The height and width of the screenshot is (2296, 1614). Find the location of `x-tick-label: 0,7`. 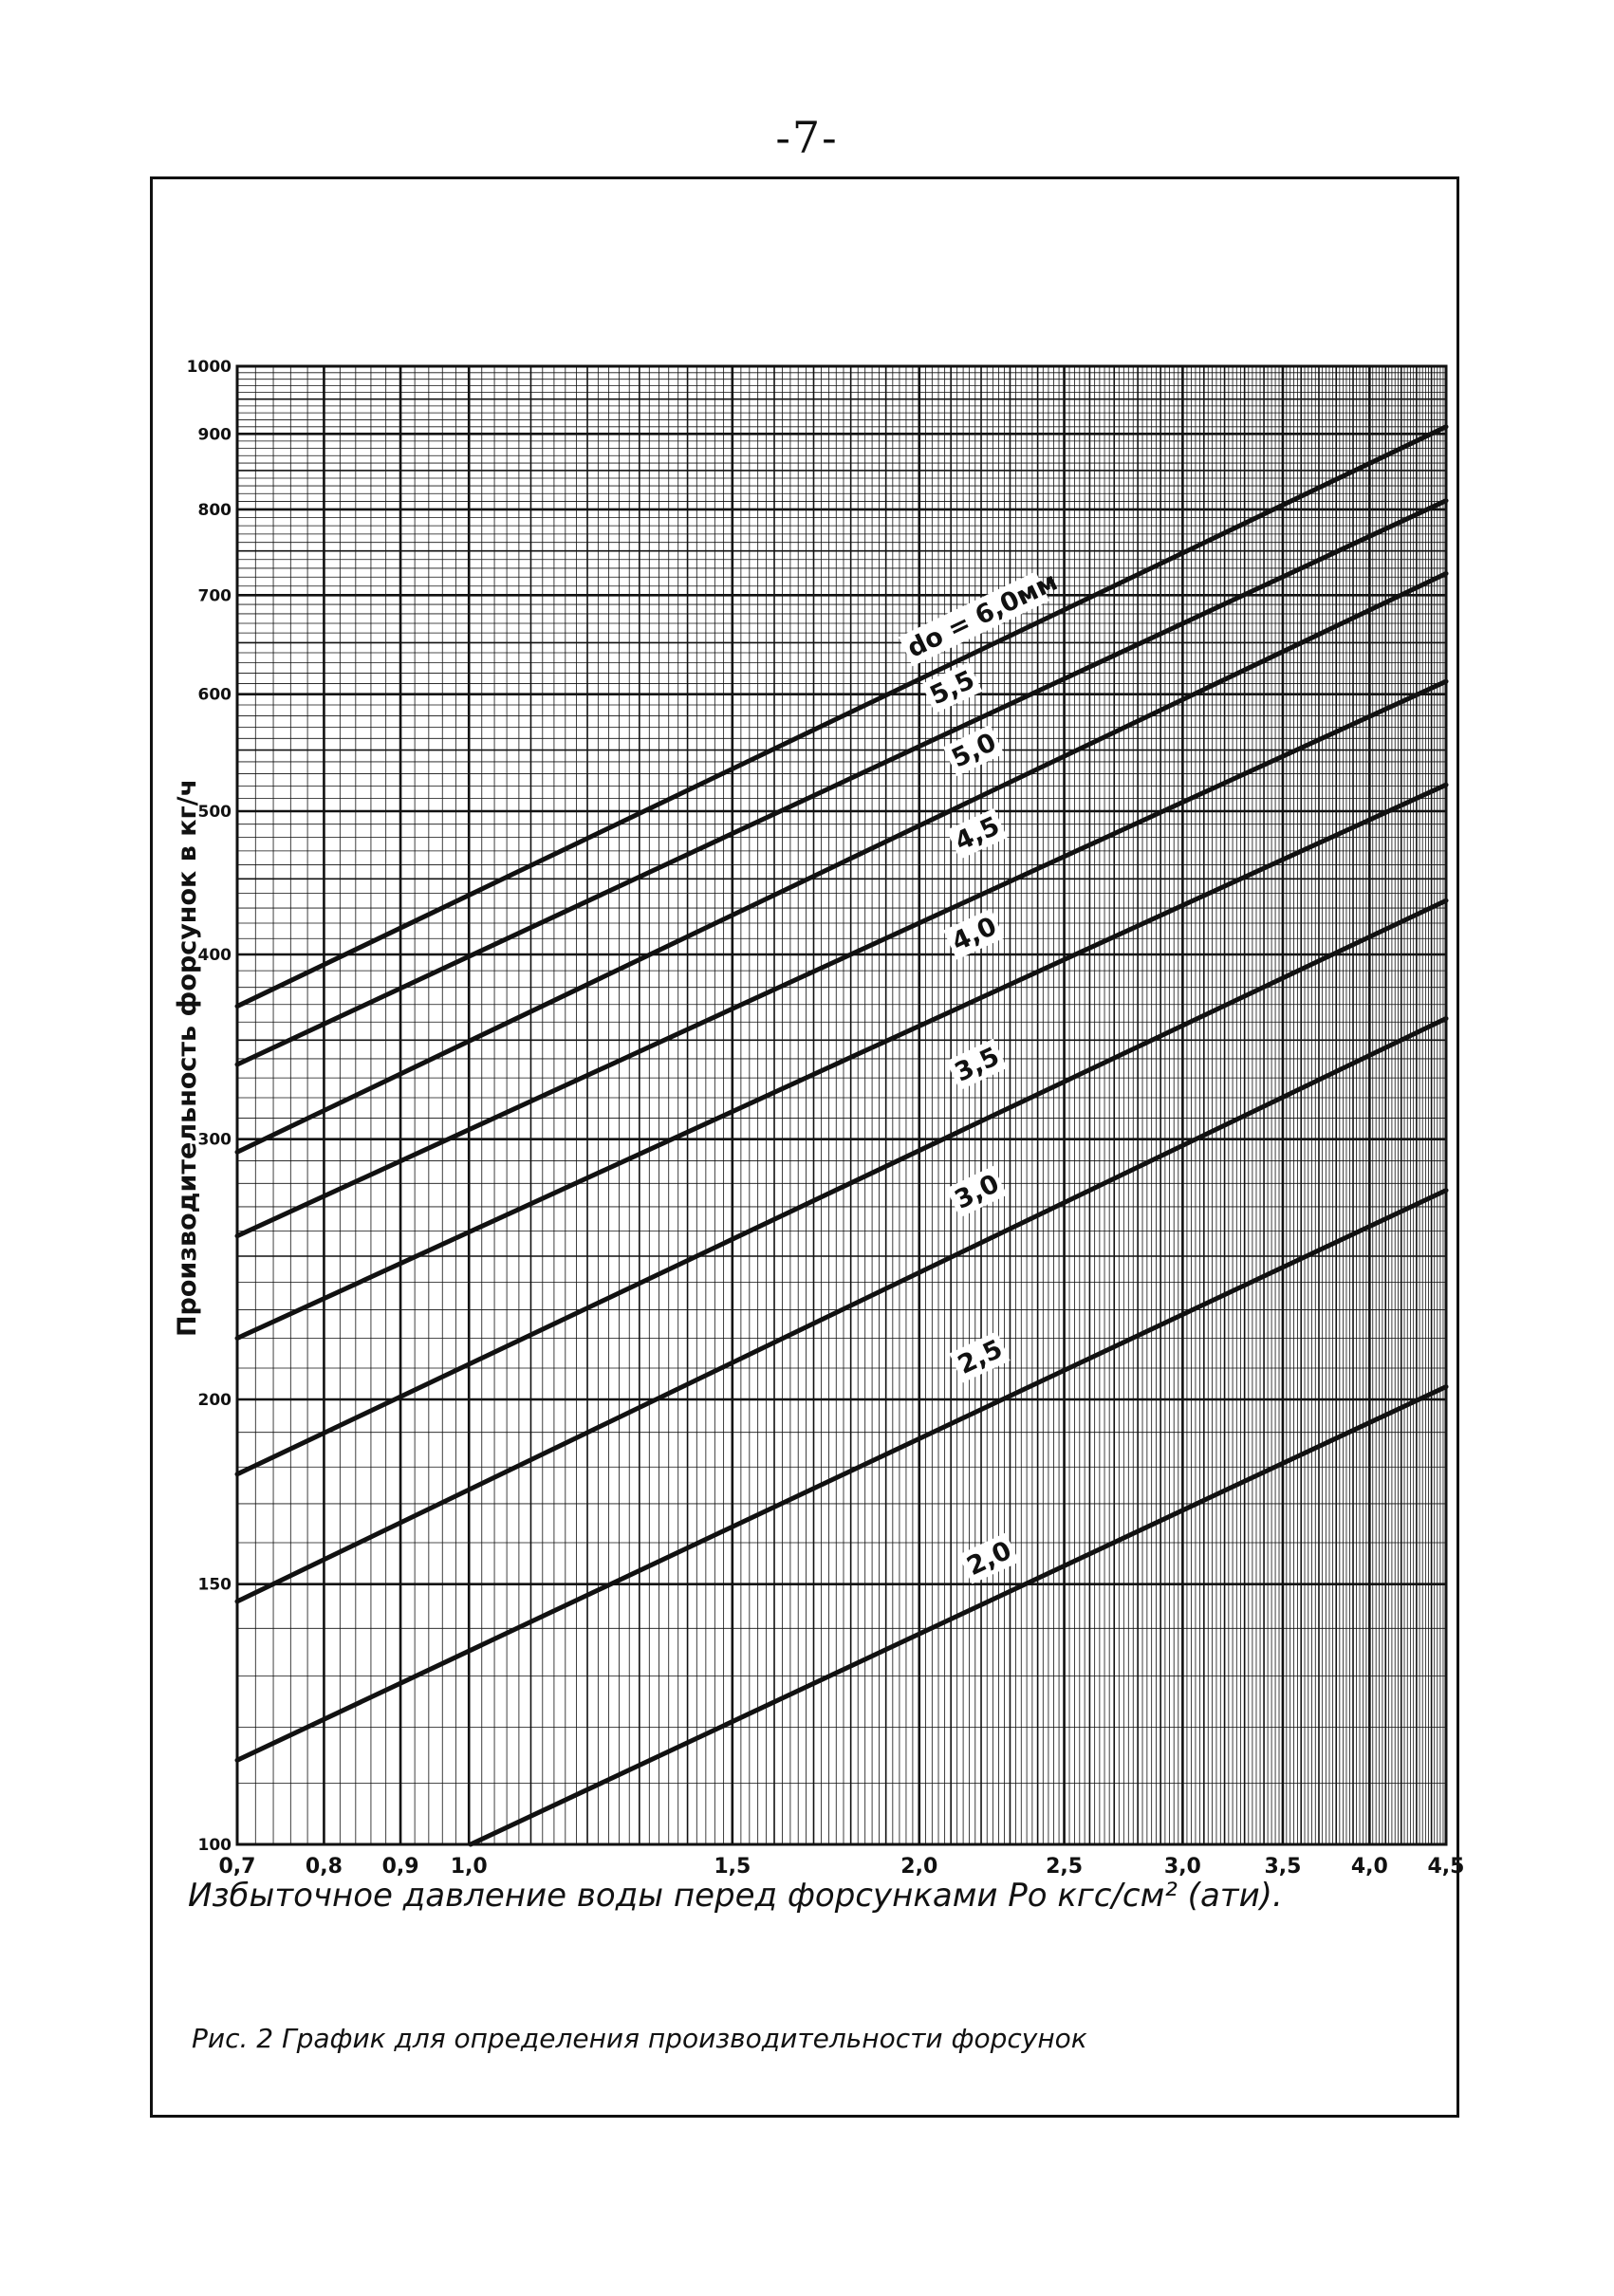

x-tick-label: 0,7 is located at coordinates (237, 1867).